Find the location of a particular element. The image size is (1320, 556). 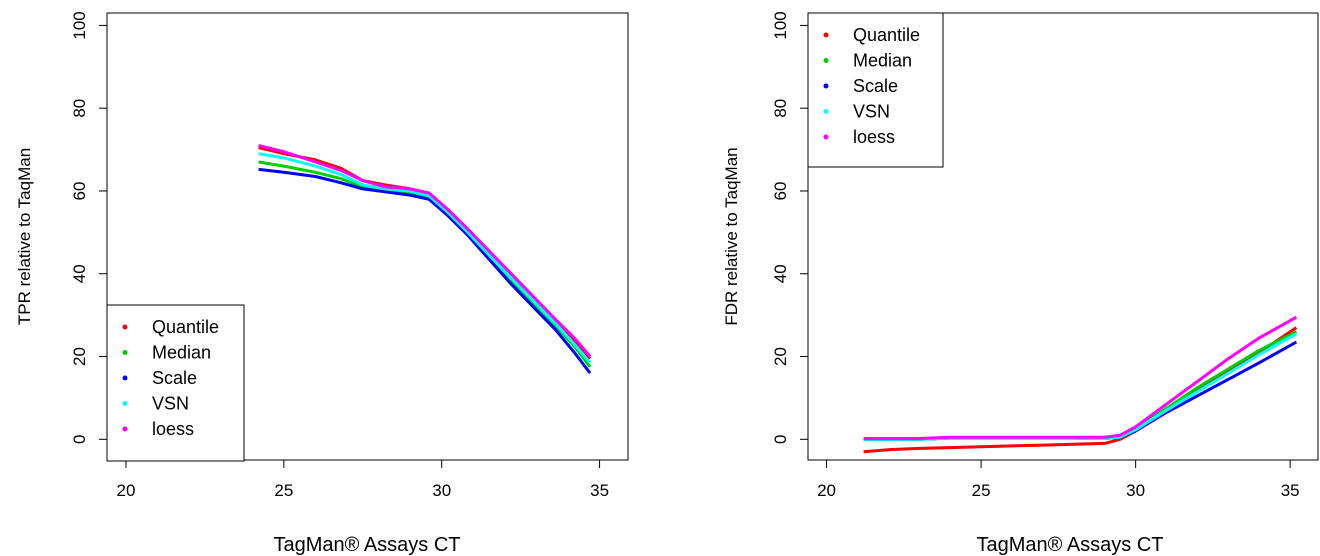

y-axis-label: TPR relative to TaqMan is located at coordinates (24, 236).